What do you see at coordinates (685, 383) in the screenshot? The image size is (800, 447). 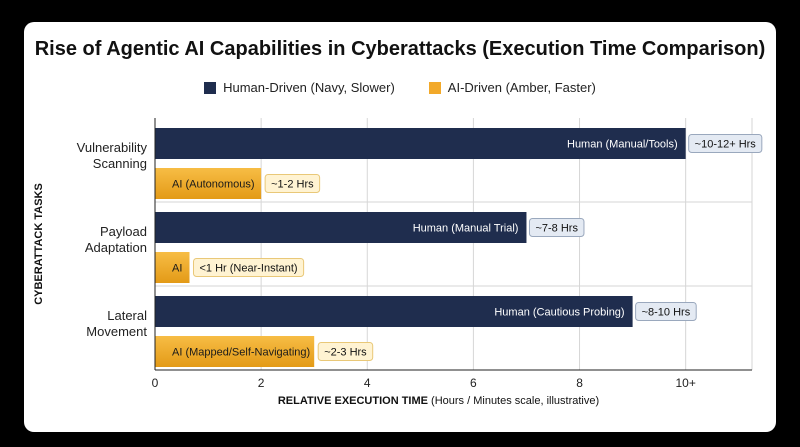 I see `x-tick-label: 10+` at bounding box center [685, 383].